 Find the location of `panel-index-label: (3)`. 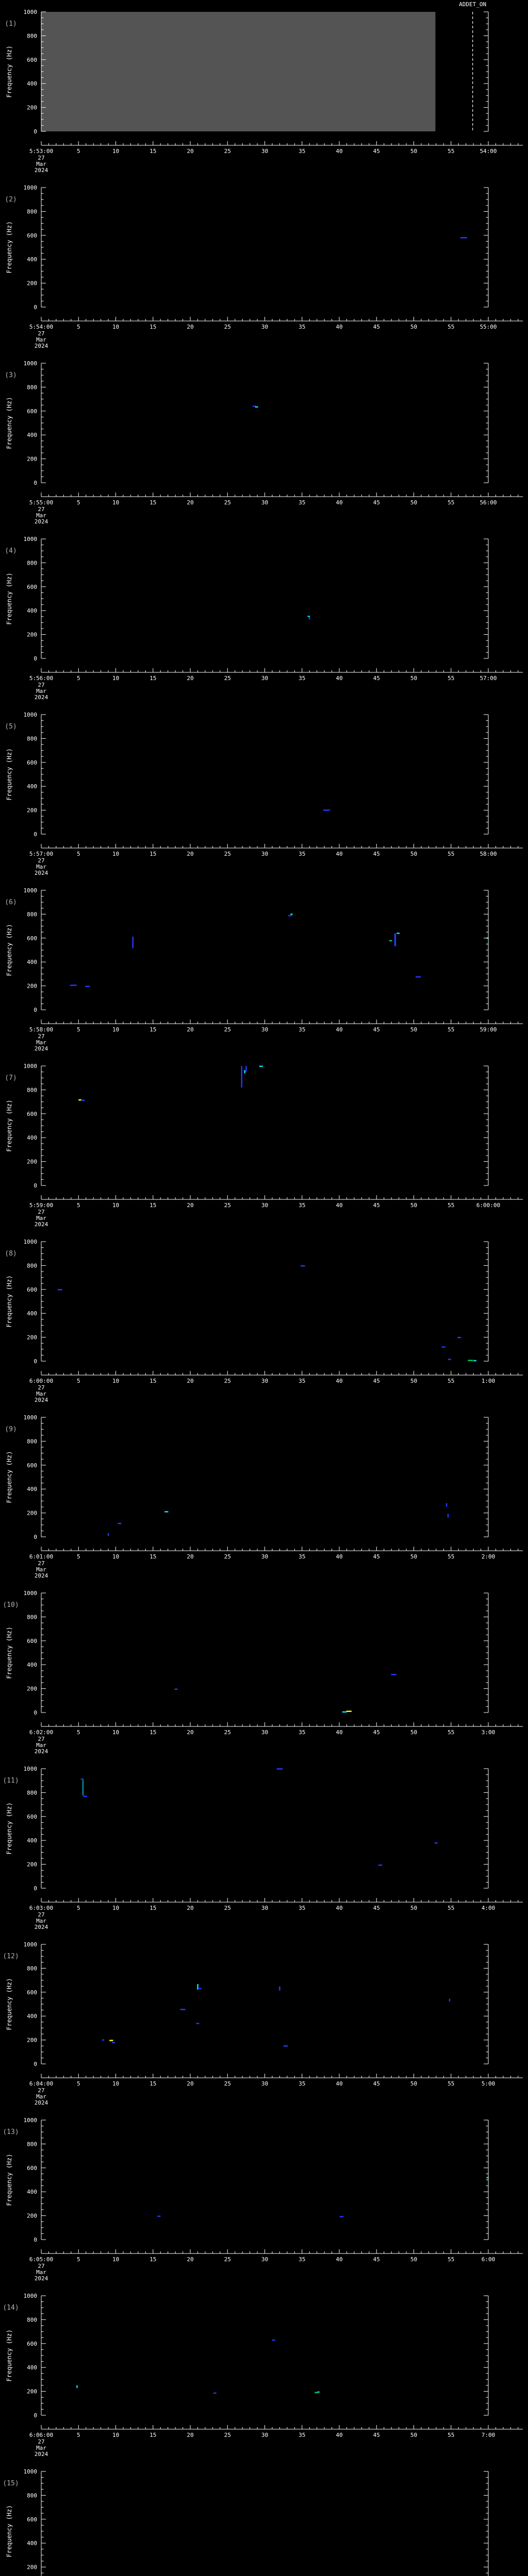

panel-index-label: (3) is located at coordinates (10, 375).